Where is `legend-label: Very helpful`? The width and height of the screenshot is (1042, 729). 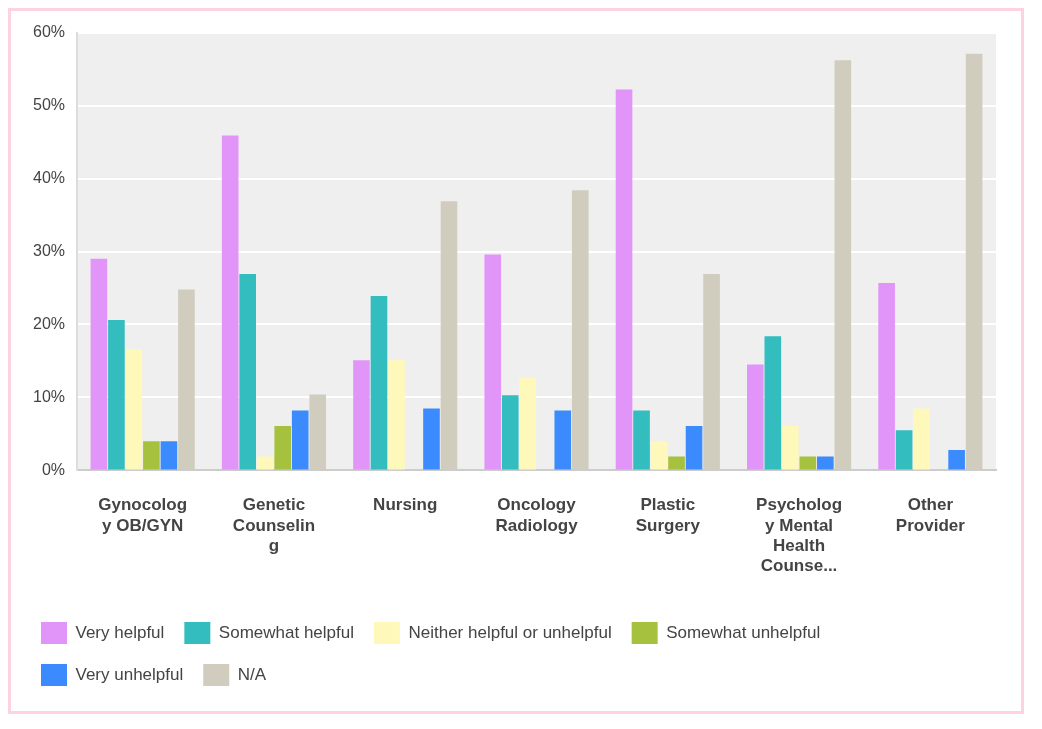
legend-label: Very helpful is located at coordinates (120, 632).